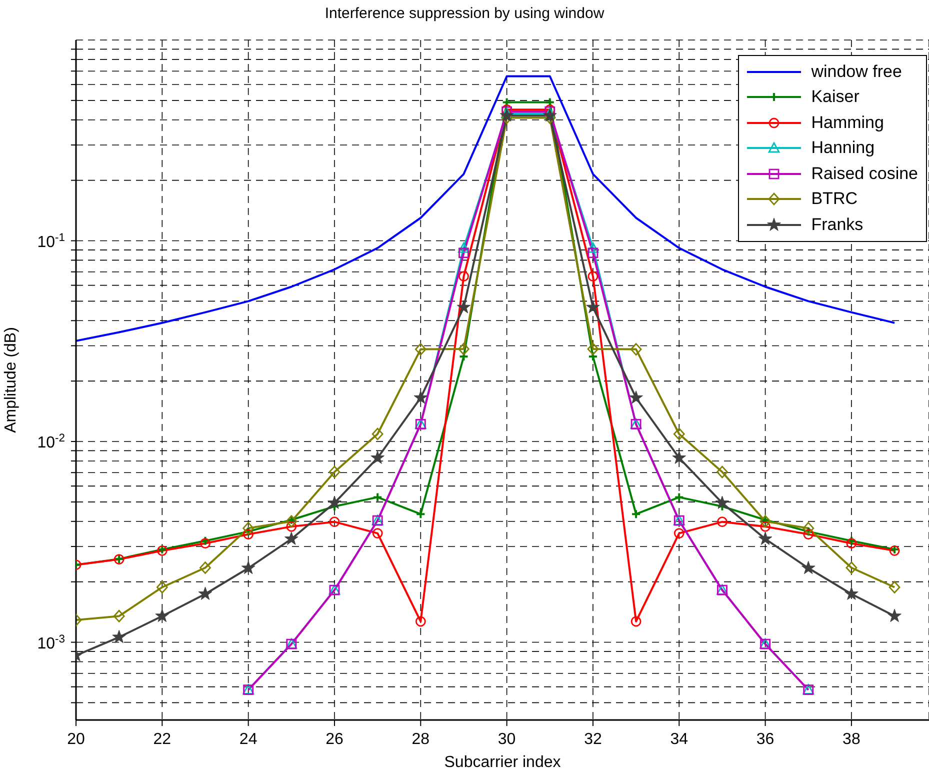 The width and height of the screenshot is (929, 769). I want to click on x-tick-label: 38, so click(851, 739).